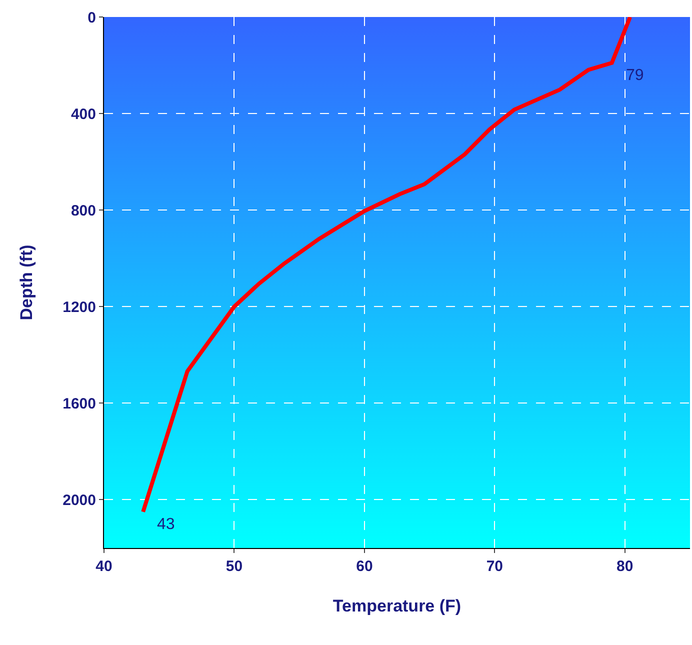  Describe the element at coordinates (79, 307) in the screenshot. I see `y-tick-label: 1200` at that location.